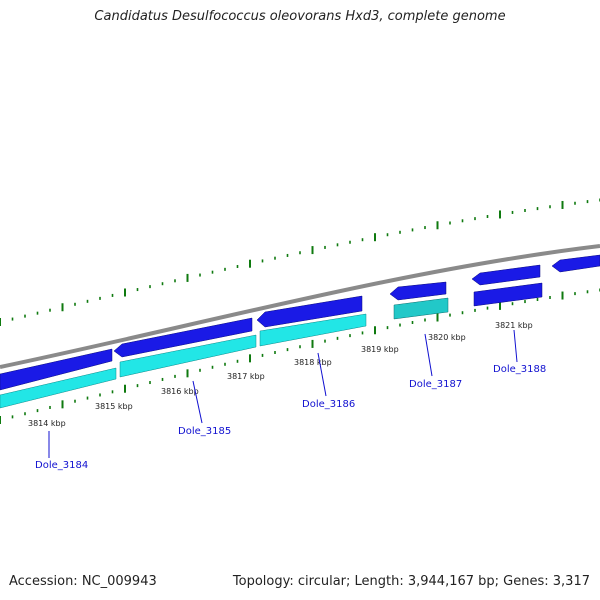 This screenshot has height=600, width=600. I want to click on gene-label-dole-3184: Dole_3184, so click(61, 465).